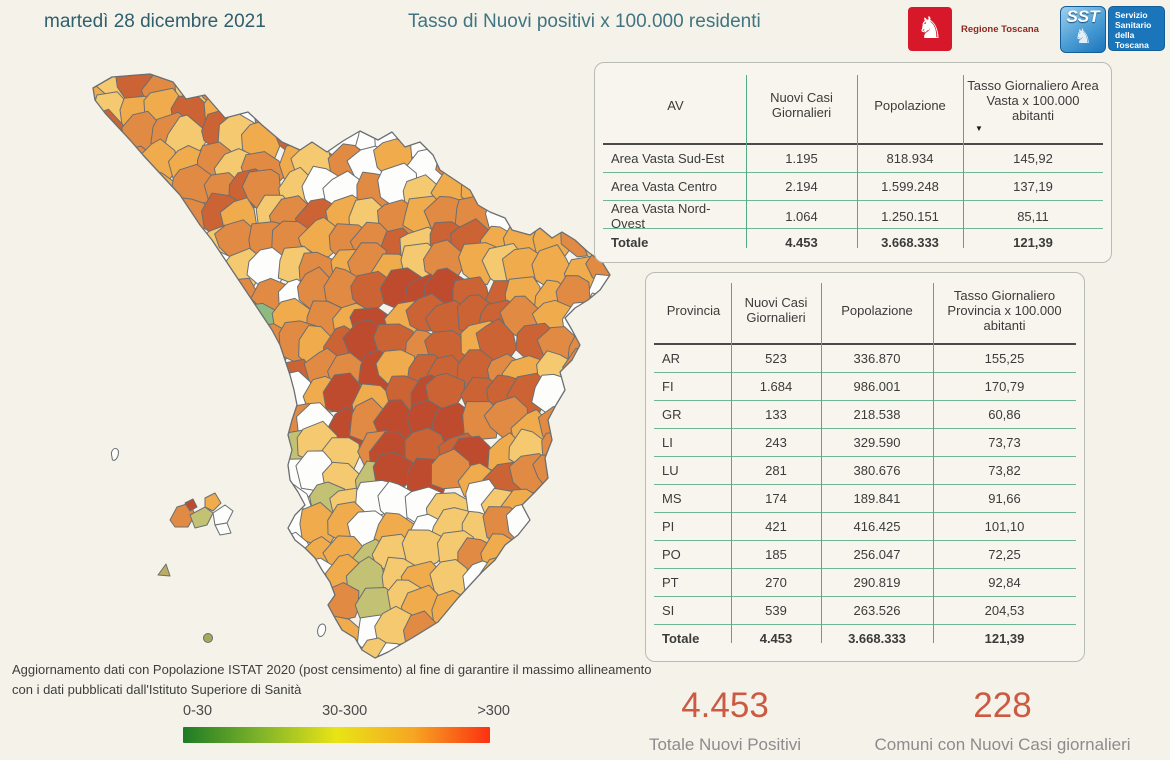 This screenshot has height=769, width=1170. What do you see at coordinates (865, 415) in the screenshot?
I see `table-row: GR 133 218.538 60,86` at bounding box center [865, 415].